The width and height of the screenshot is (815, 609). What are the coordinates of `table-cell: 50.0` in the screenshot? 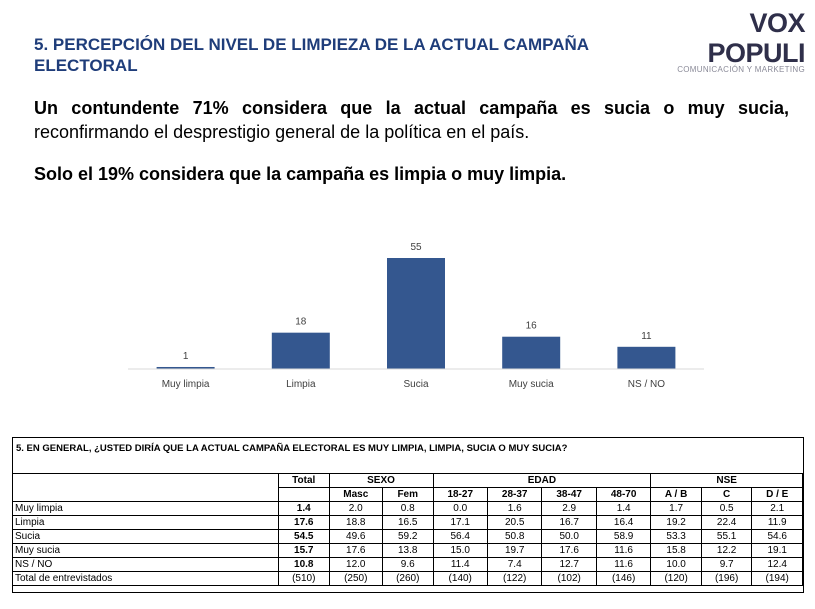 It's located at (569, 536).